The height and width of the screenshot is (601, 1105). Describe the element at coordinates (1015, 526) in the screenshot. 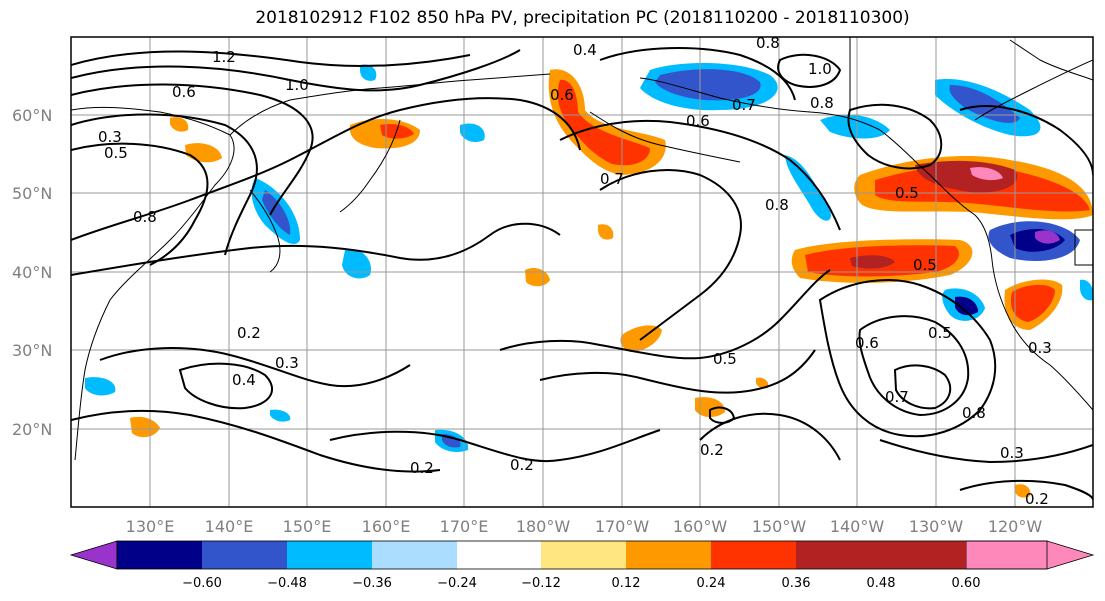

I see `lon-label: 120°W` at that location.